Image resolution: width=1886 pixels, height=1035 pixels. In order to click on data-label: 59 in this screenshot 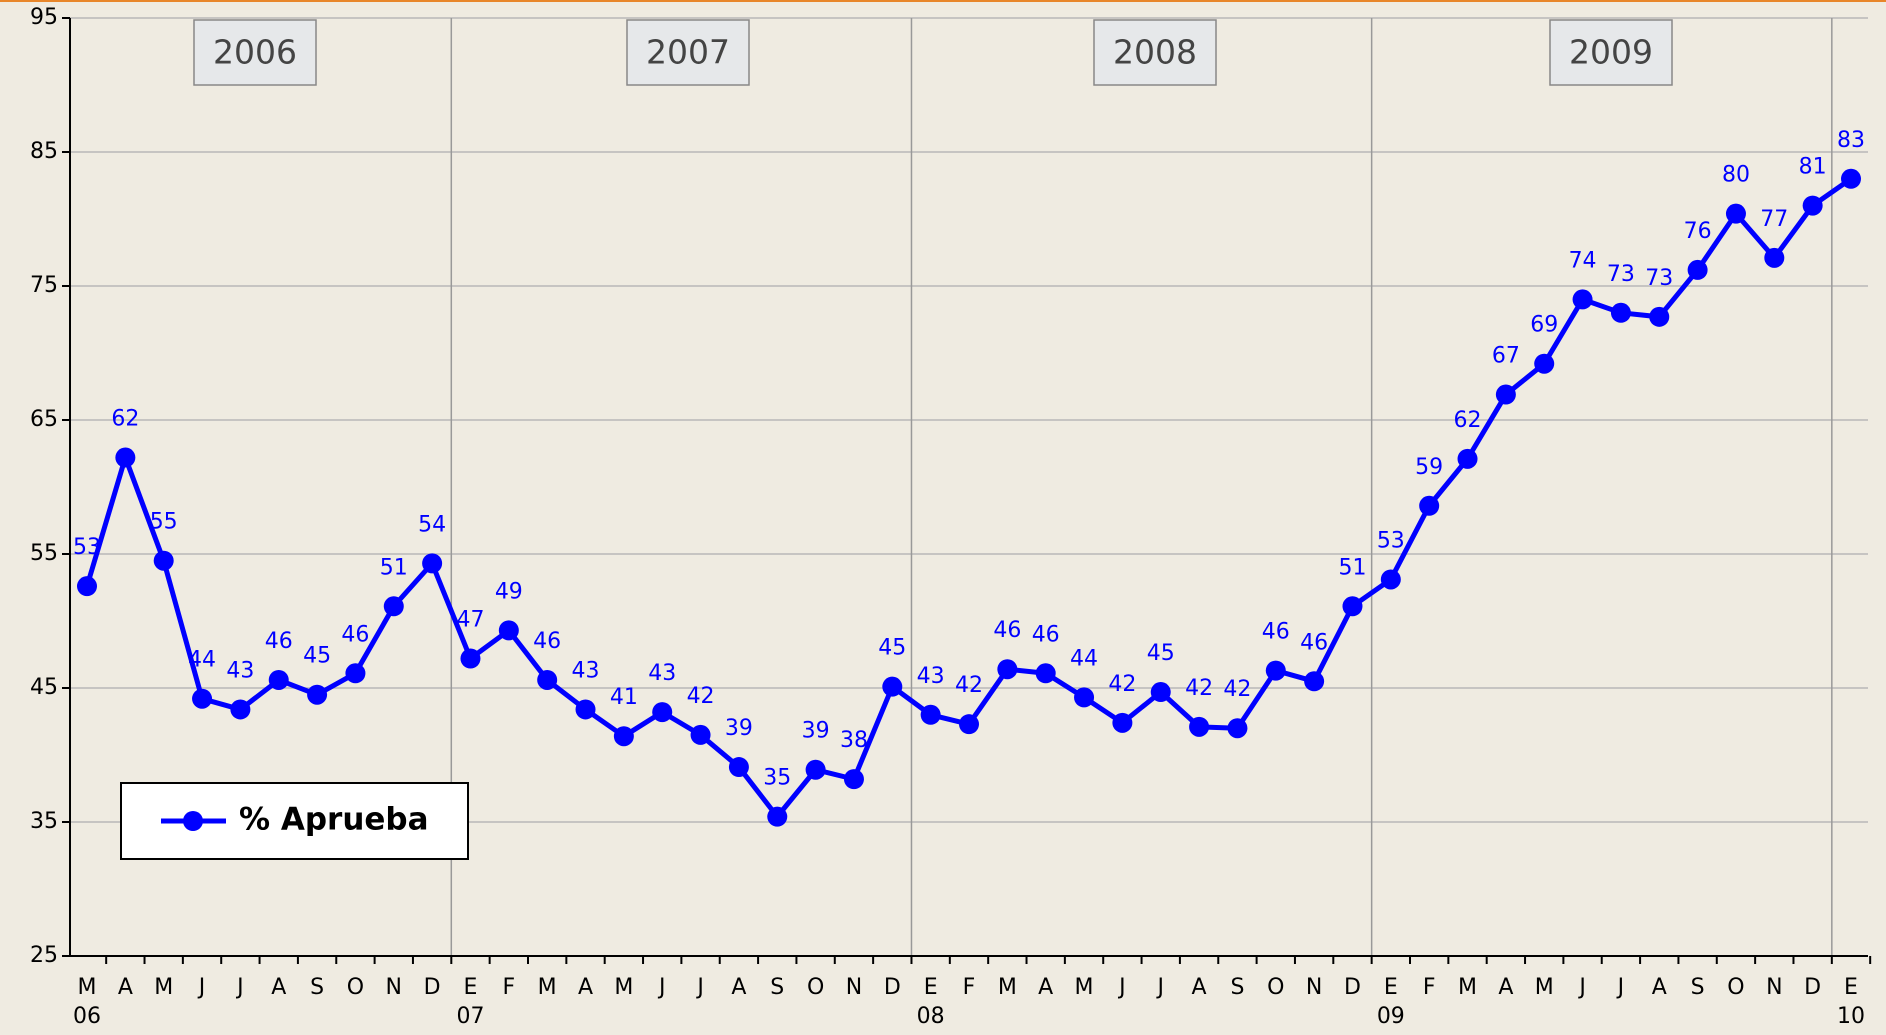, I will do `click(1429, 467)`.